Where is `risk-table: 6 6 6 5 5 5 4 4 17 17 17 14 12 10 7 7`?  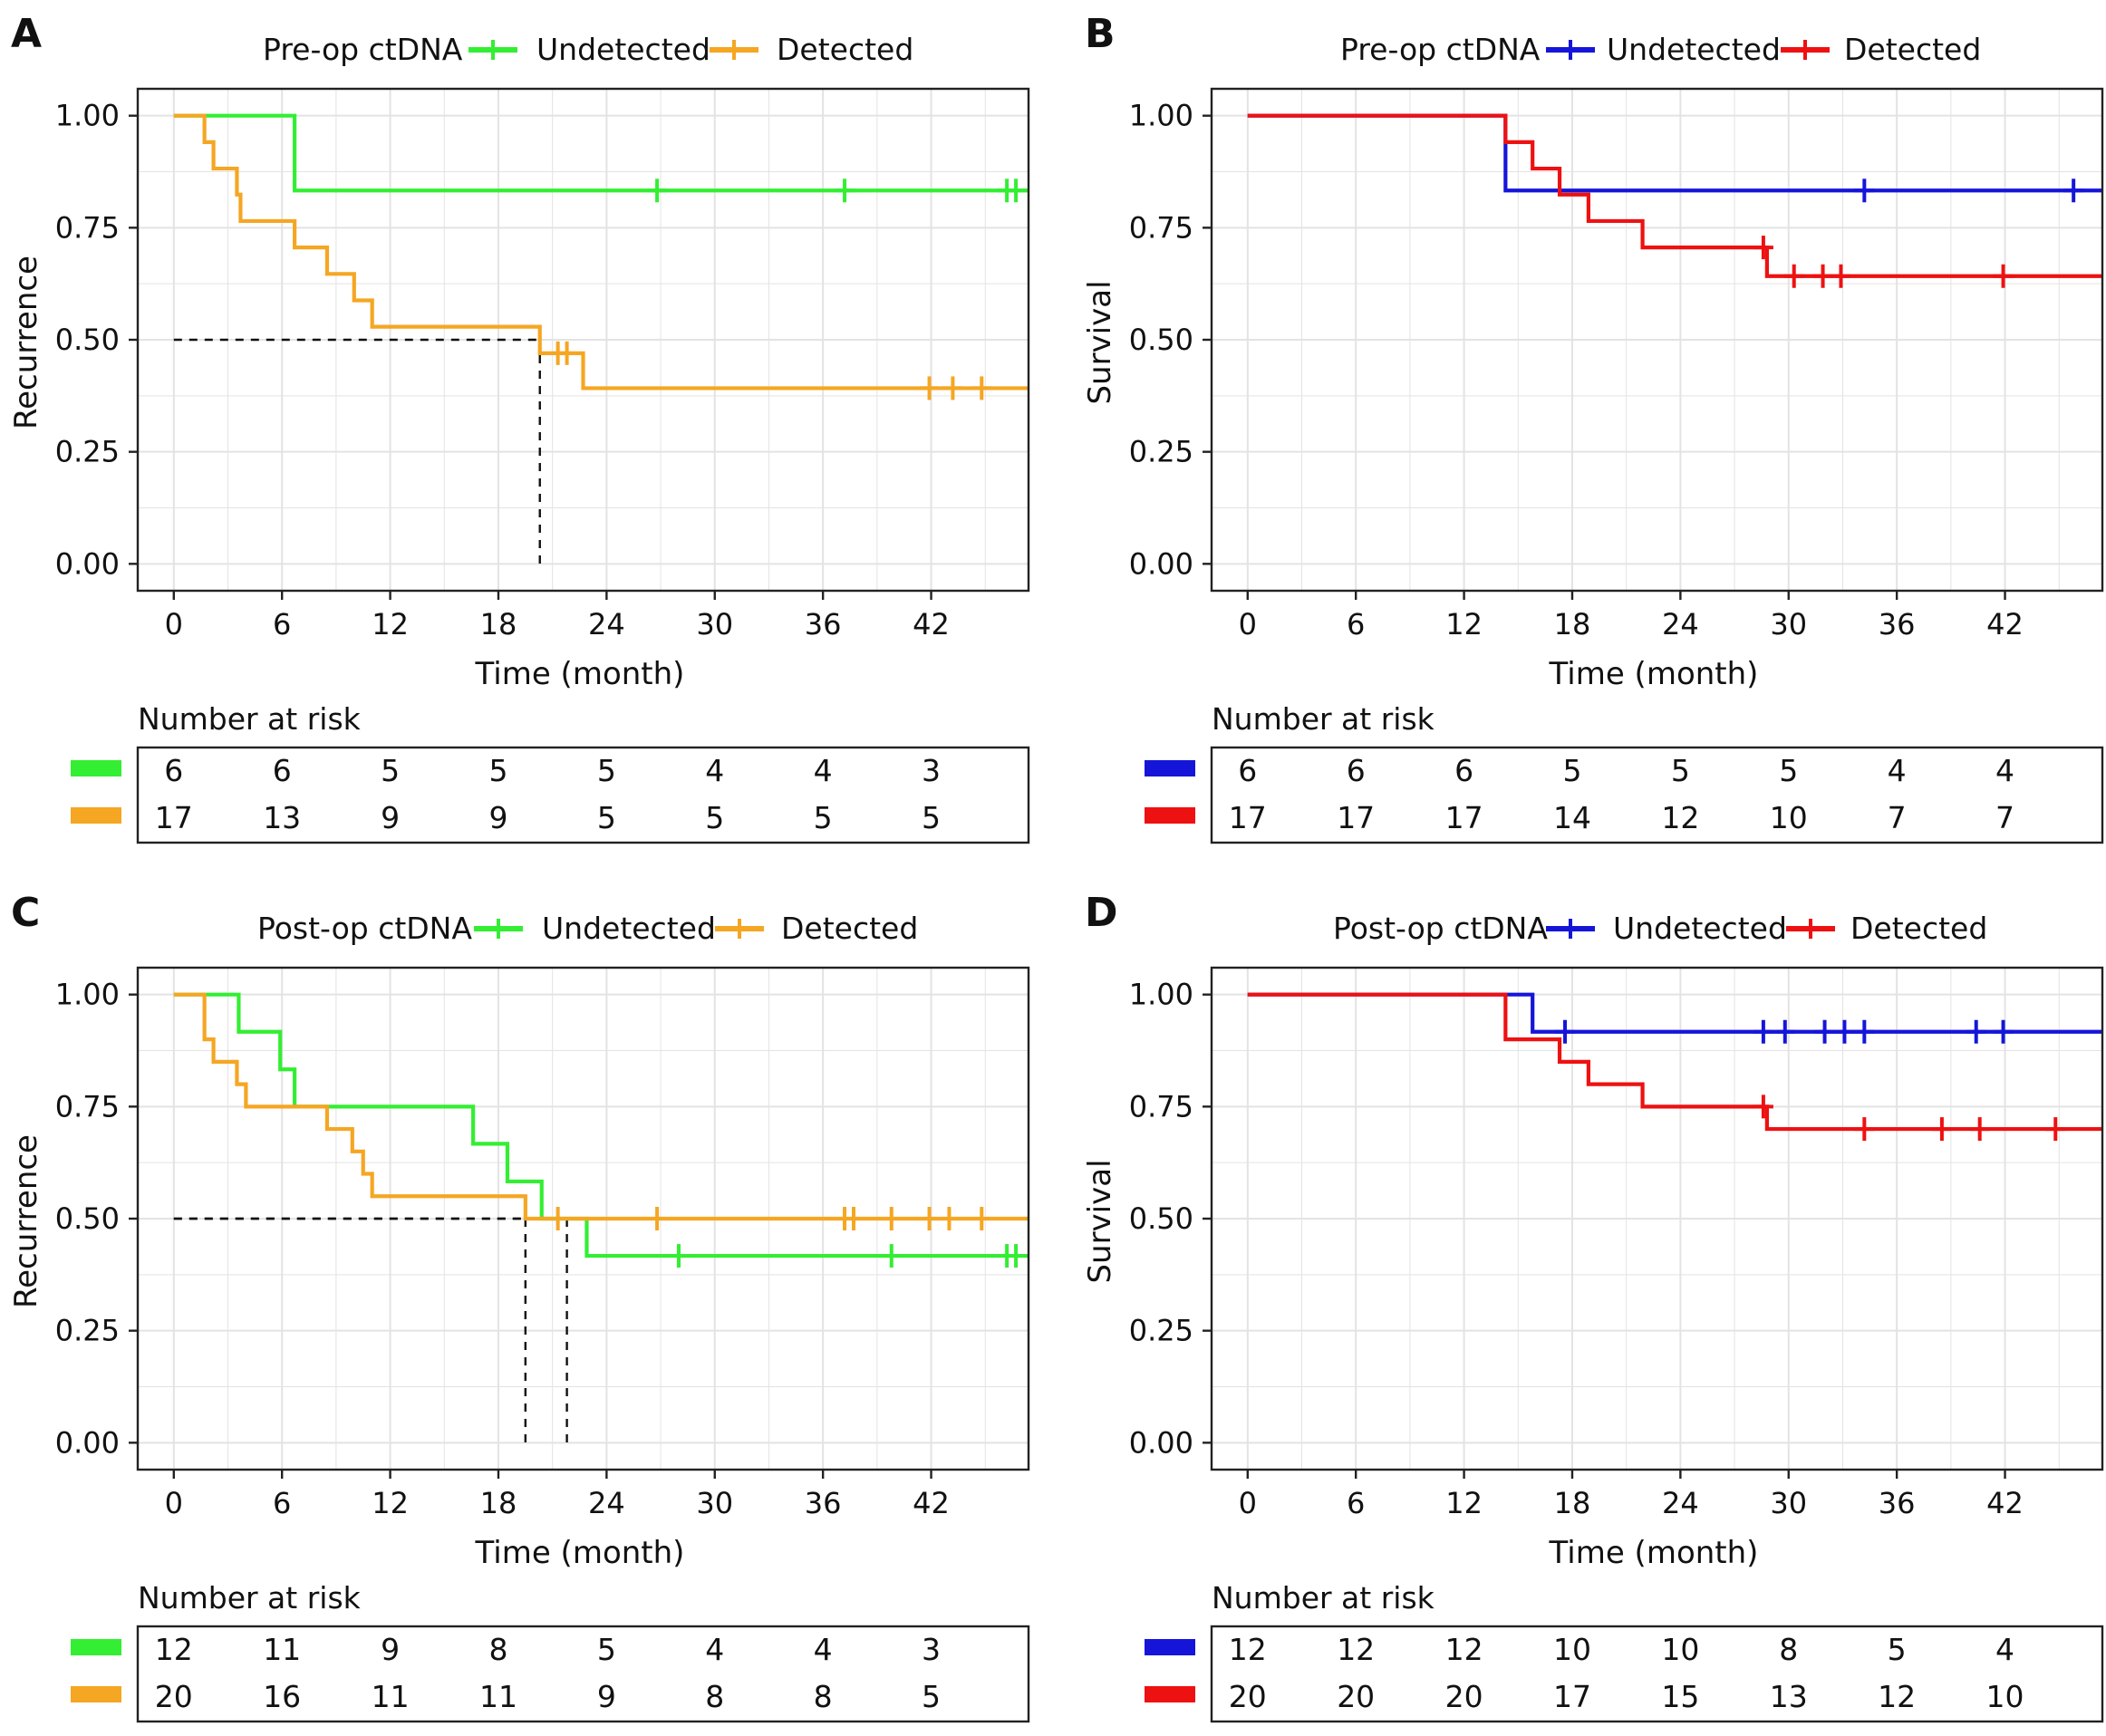 risk-table: 6 6 6 5 5 5 4 4 17 17 17 14 12 10 7 7 is located at coordinates (1625, 795).